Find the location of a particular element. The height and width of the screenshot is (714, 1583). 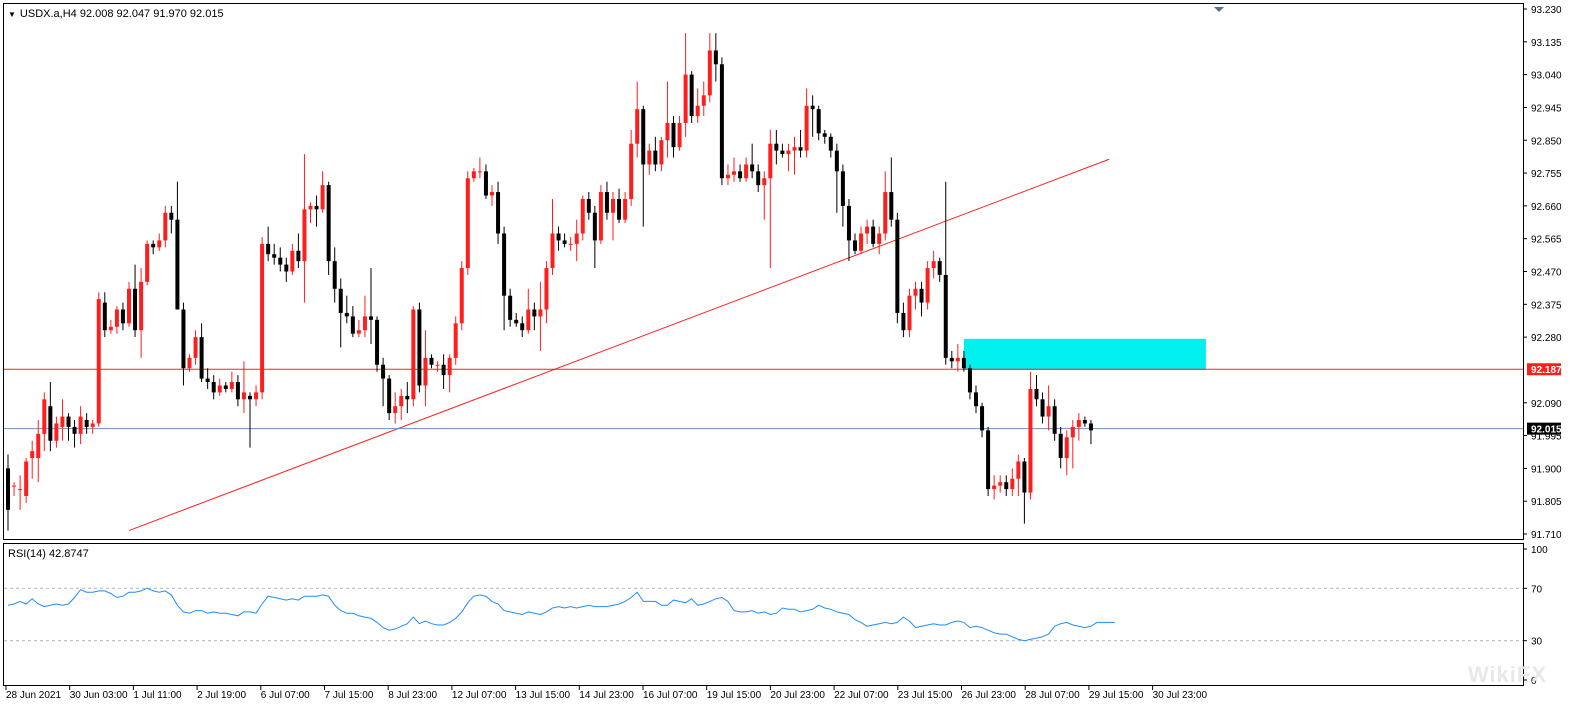

time-tick-label: 2 Jul 19:00 is located at coordinates (221, 695).